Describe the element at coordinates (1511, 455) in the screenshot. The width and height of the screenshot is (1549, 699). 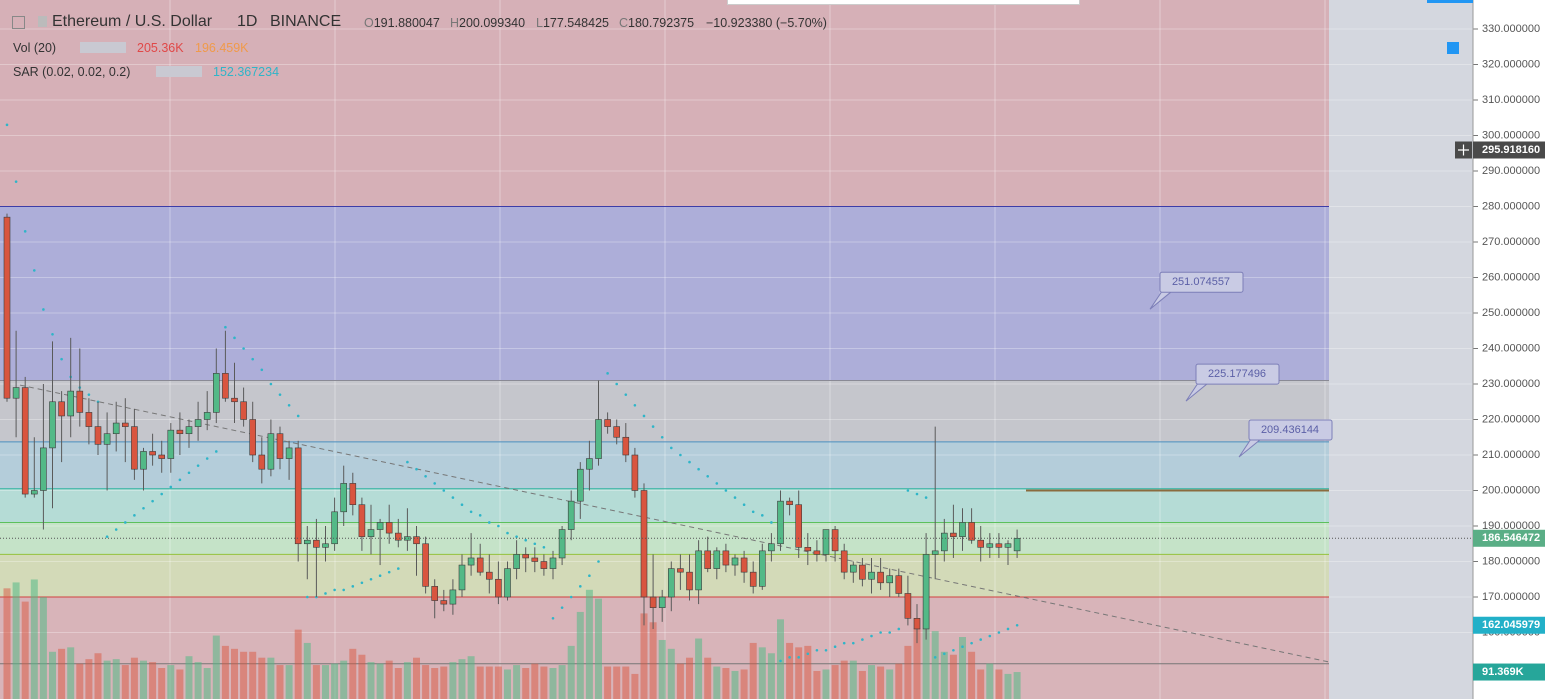
I see `y-tick-label: 210.000000` at that location.